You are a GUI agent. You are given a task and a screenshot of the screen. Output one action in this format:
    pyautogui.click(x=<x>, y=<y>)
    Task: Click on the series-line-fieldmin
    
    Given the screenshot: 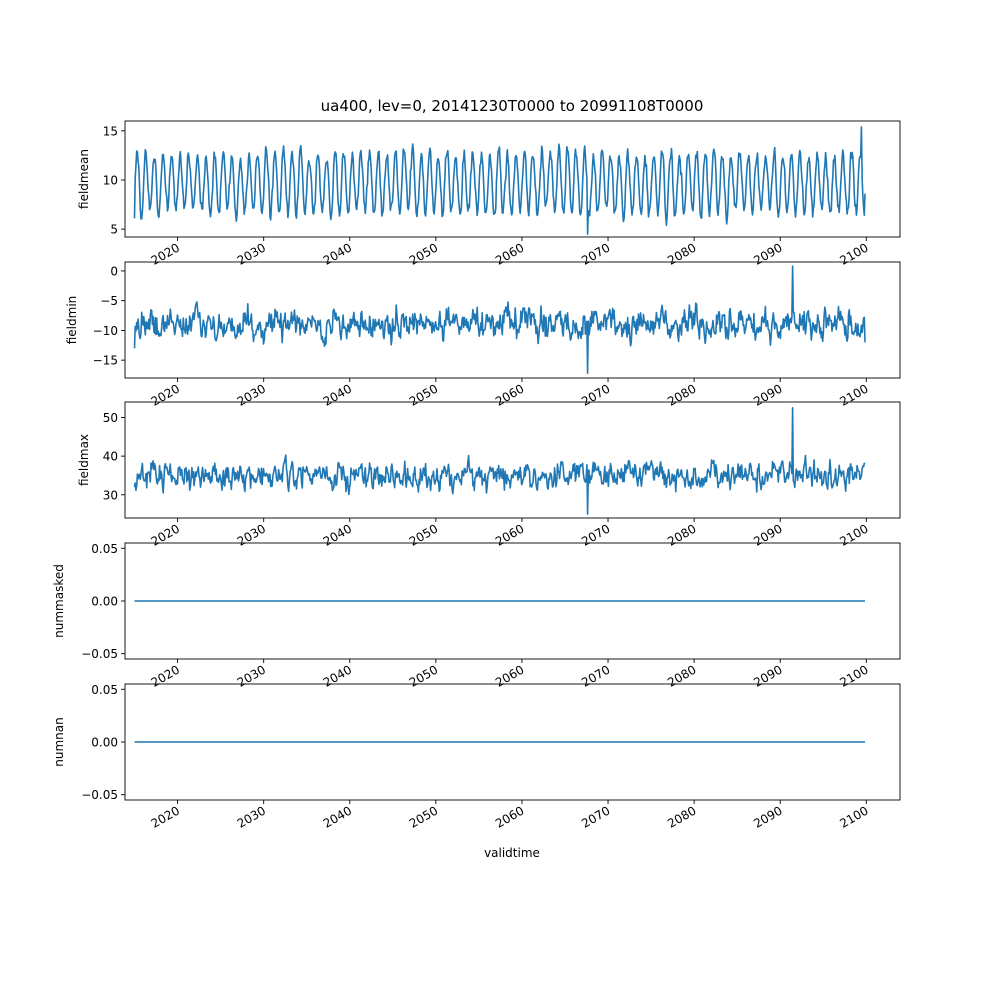 What is the action you would take?
    pyautogui.click(x=499, y=319)
    